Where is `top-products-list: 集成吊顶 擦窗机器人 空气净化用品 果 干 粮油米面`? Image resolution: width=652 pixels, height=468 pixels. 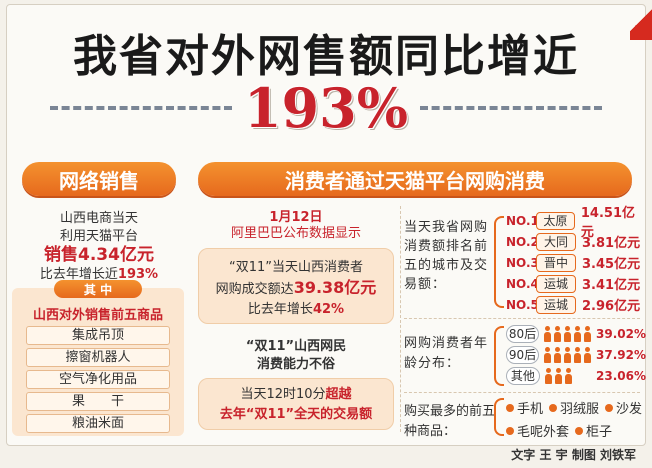
top-products-list: 集成吊顶 擦窗机器人 空气净化用品 果 干 粮油米面 is located at coordinates (98, 379).